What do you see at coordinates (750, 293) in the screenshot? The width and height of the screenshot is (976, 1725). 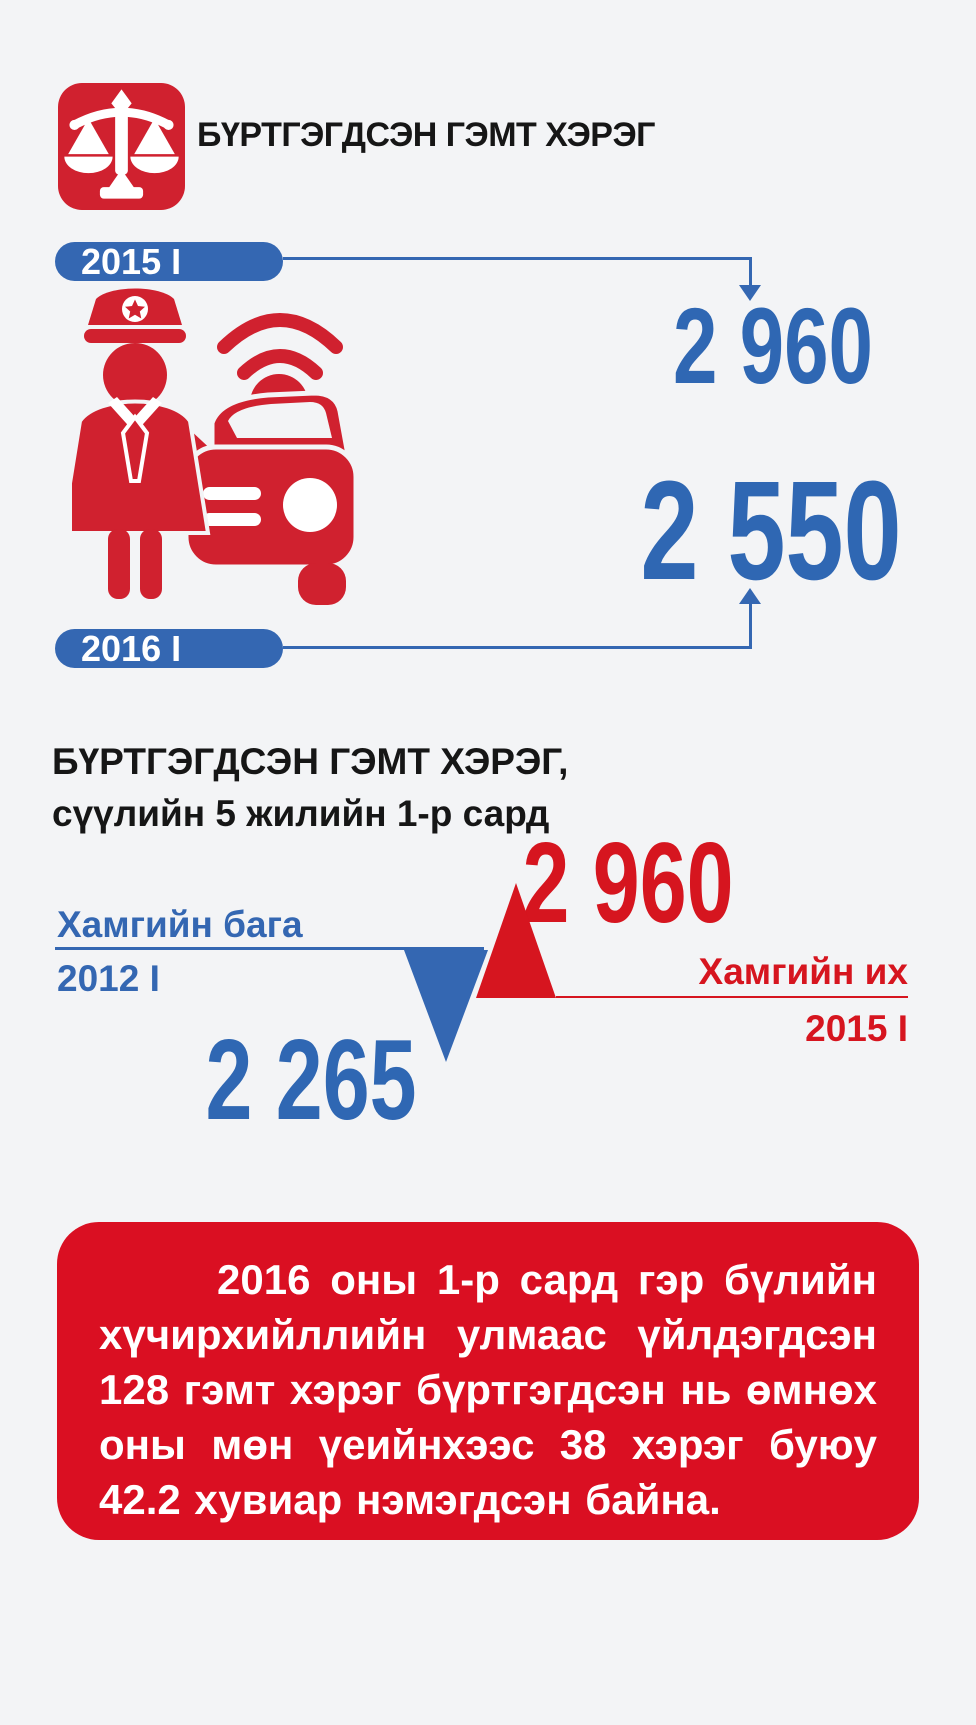 I see `arrow-down-icon` at bounding box center [750, 293].